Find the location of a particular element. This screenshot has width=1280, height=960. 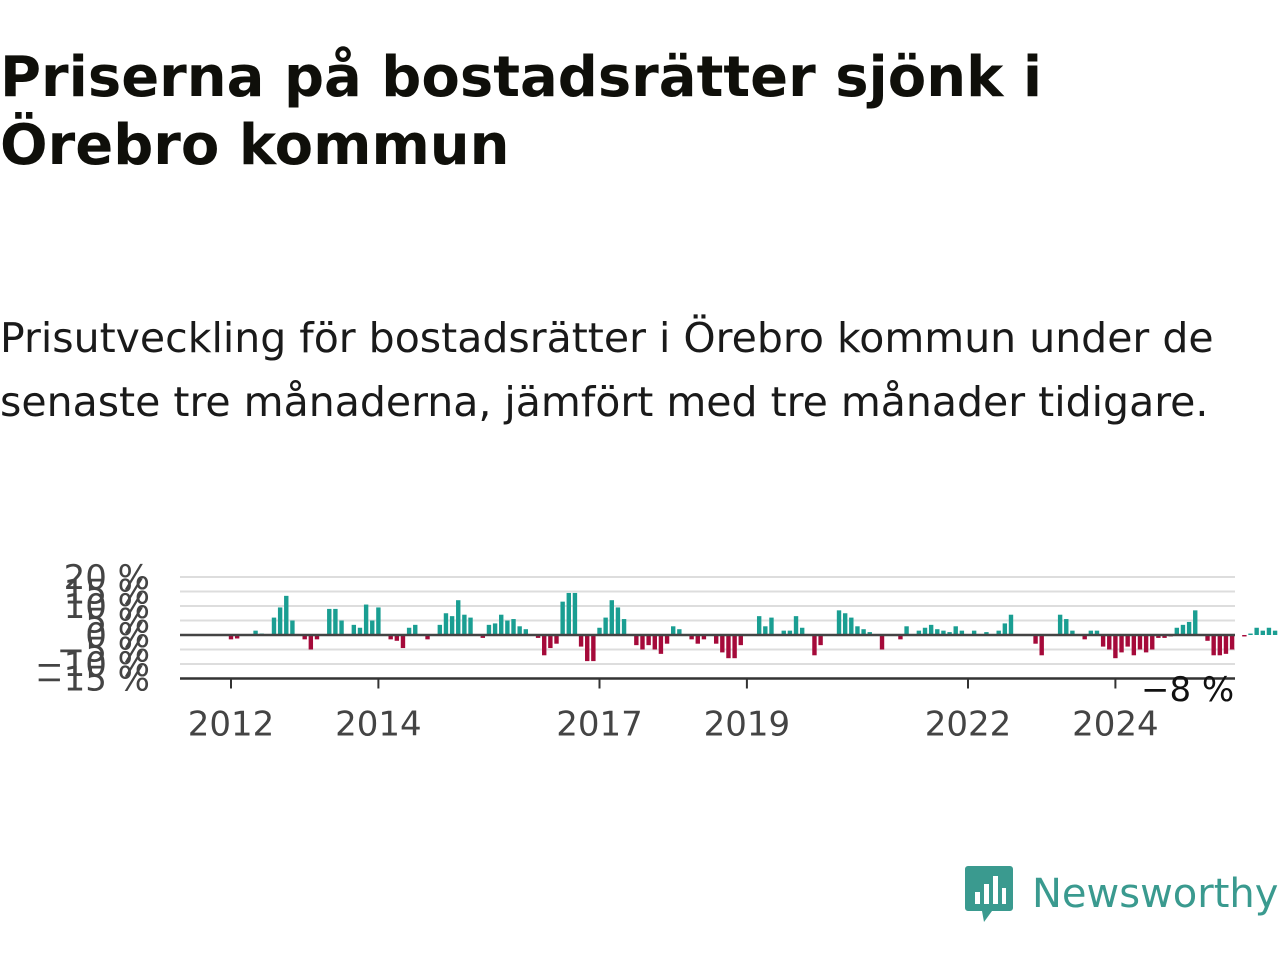

y-tick-labels: 20 %15 %10 %5 %0 %−5 %−10 %−15 % is located at coordinates (92, 629).